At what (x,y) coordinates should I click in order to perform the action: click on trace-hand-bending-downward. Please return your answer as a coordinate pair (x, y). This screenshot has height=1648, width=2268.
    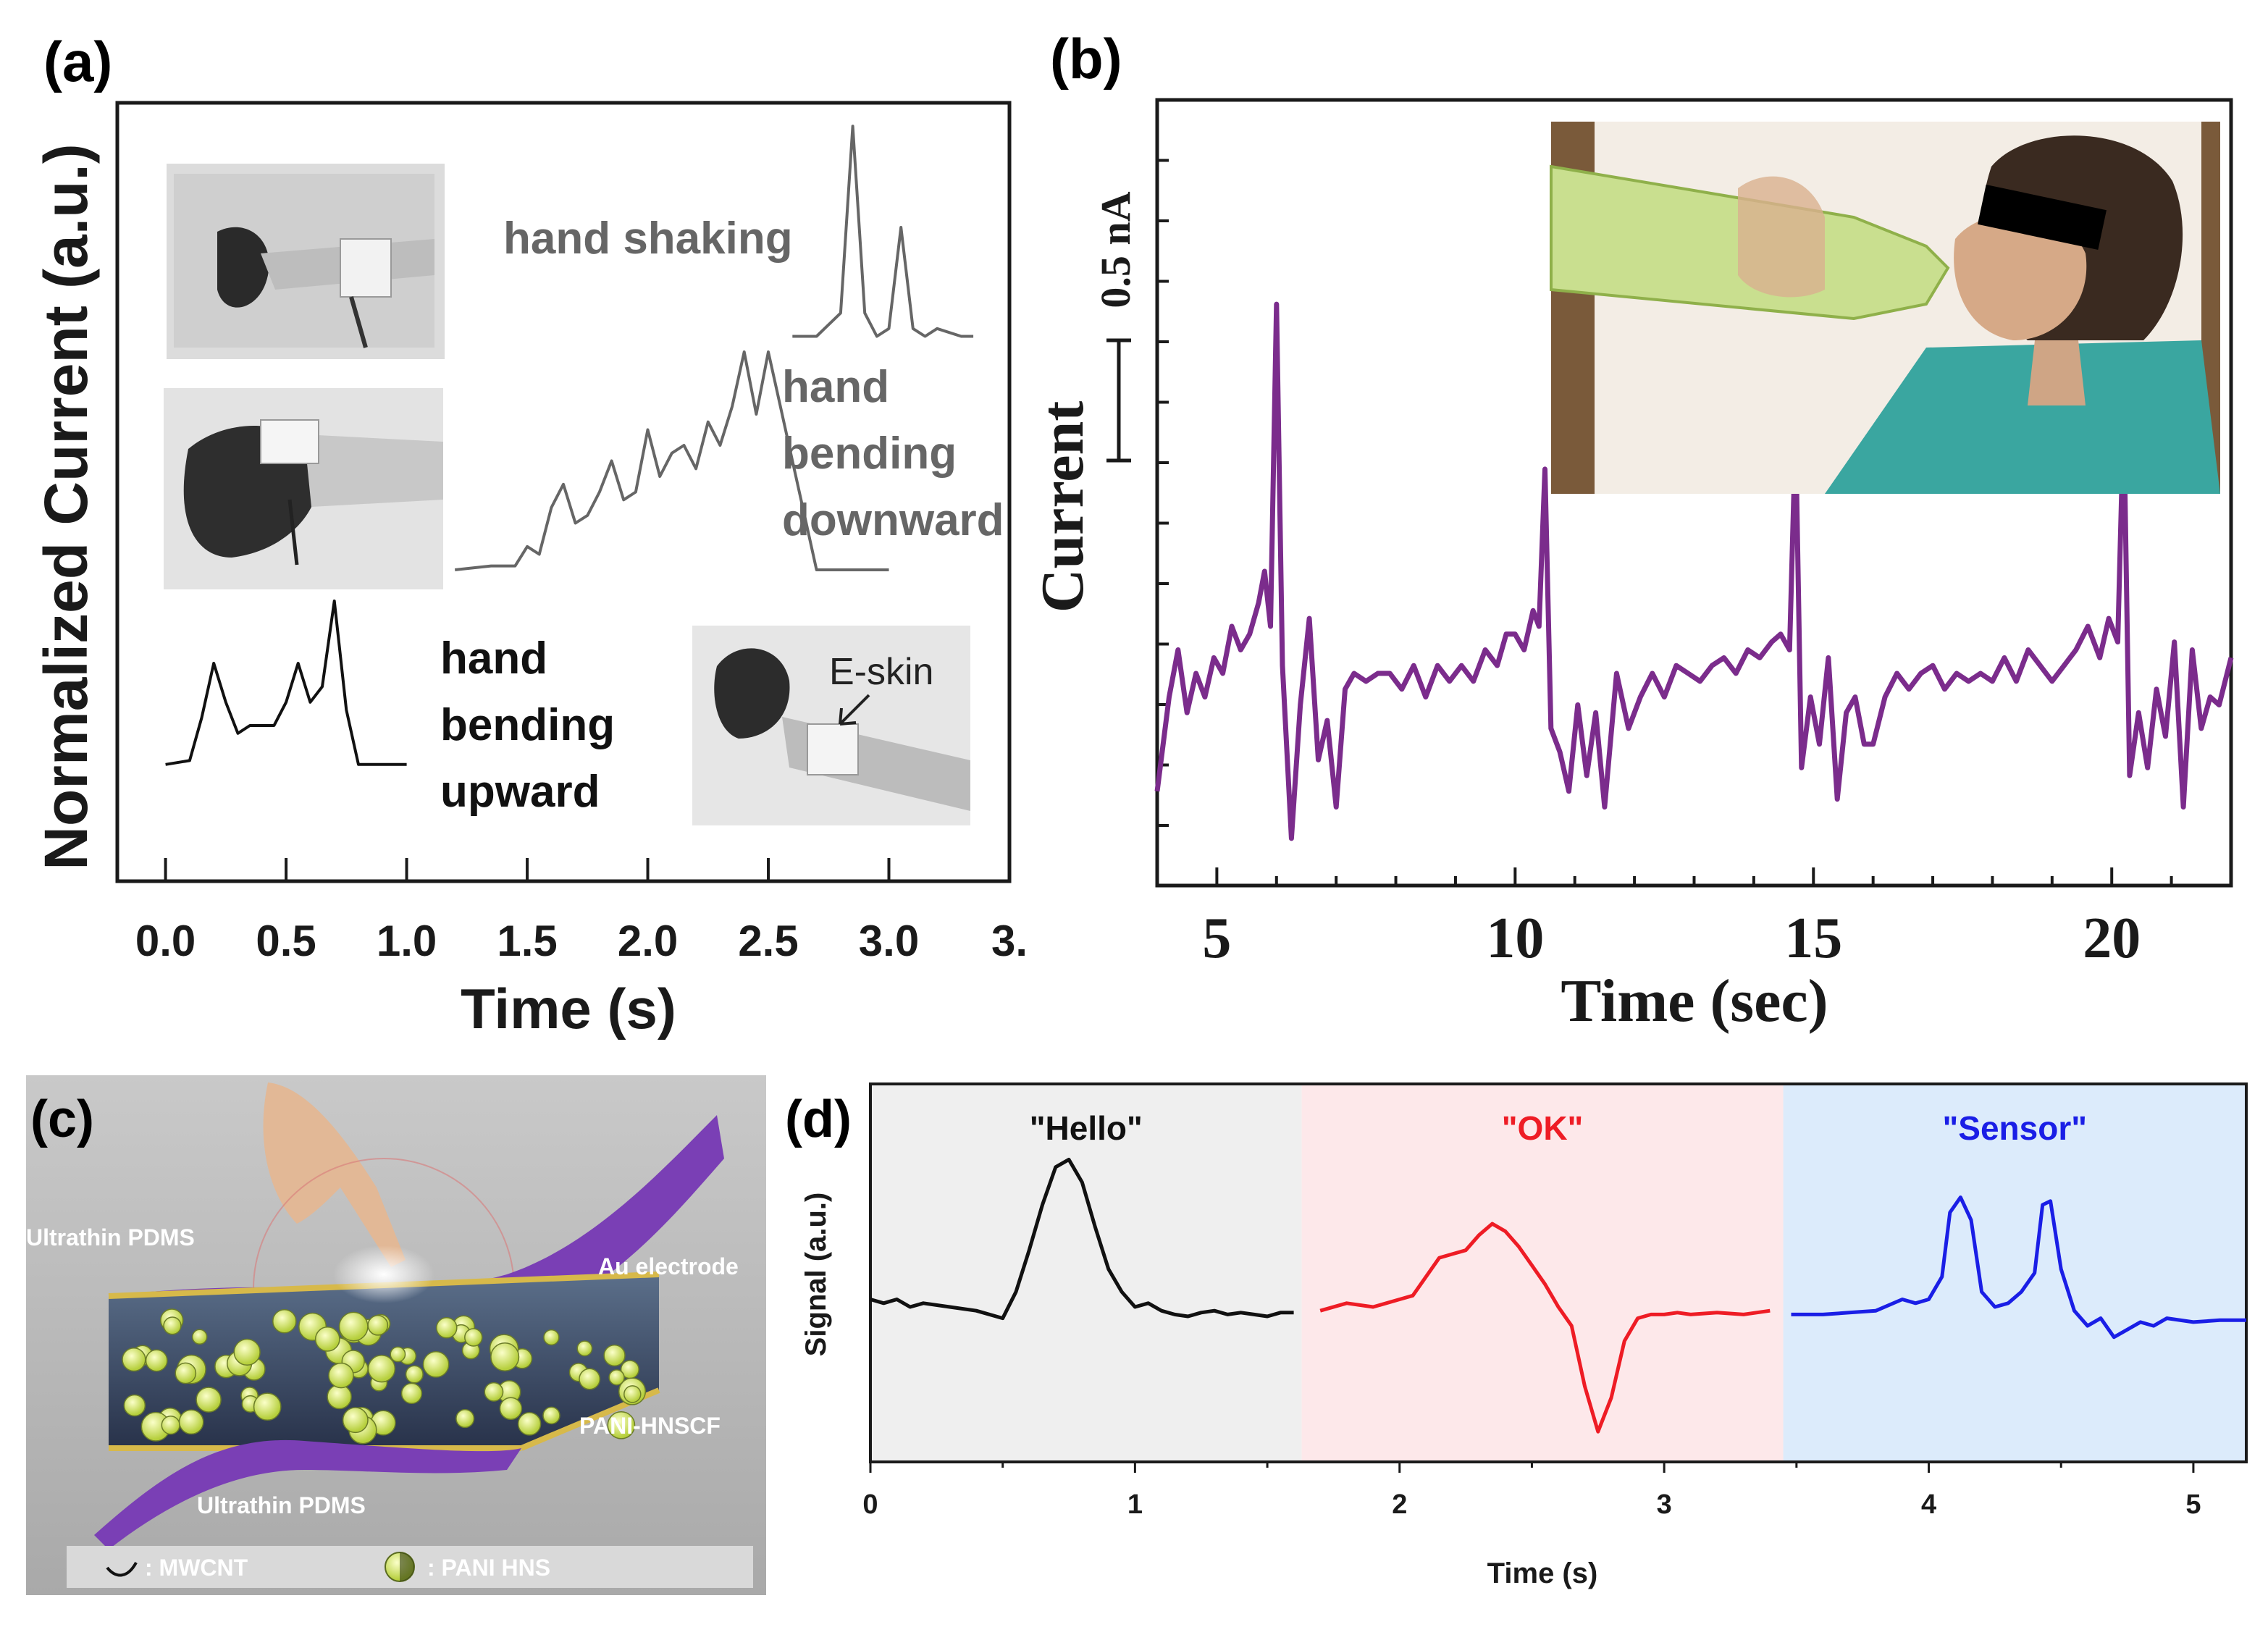
    Looking at the image, I should click on (671, 460).